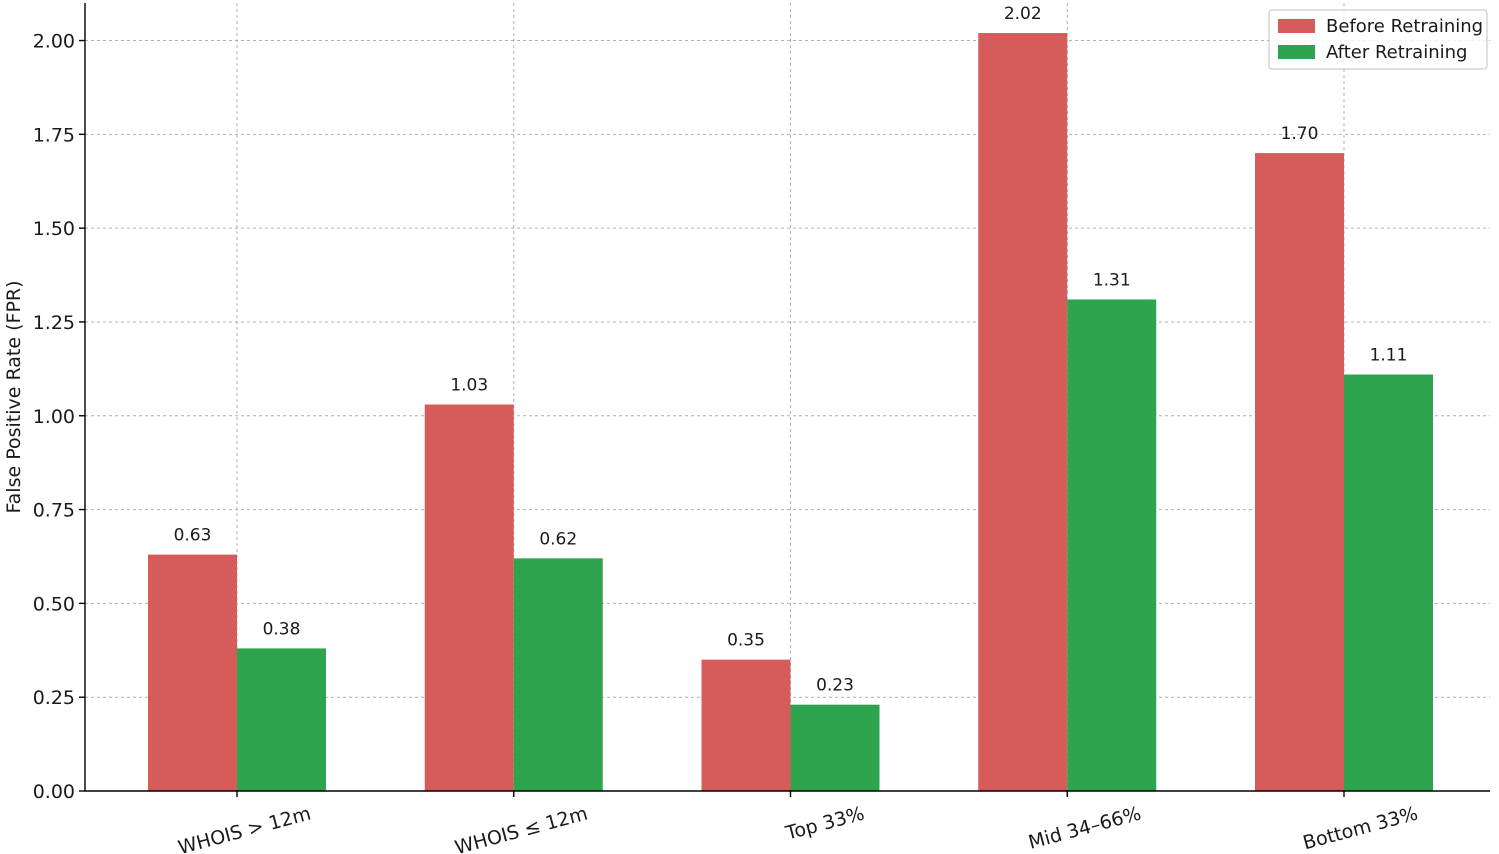  Describe the element at coordinates (54, 604) in the screenshot. I see `y-tick-label: 0.50` at that location.